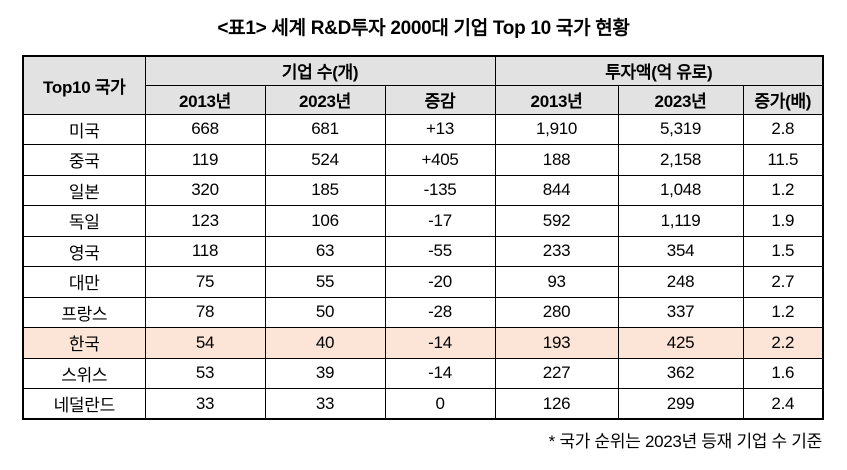 This screenshot has width=847, height=470. I want to click on table-row-japan: 일본 320 185 -135 844 1,048 1.2, so click(423, 190).